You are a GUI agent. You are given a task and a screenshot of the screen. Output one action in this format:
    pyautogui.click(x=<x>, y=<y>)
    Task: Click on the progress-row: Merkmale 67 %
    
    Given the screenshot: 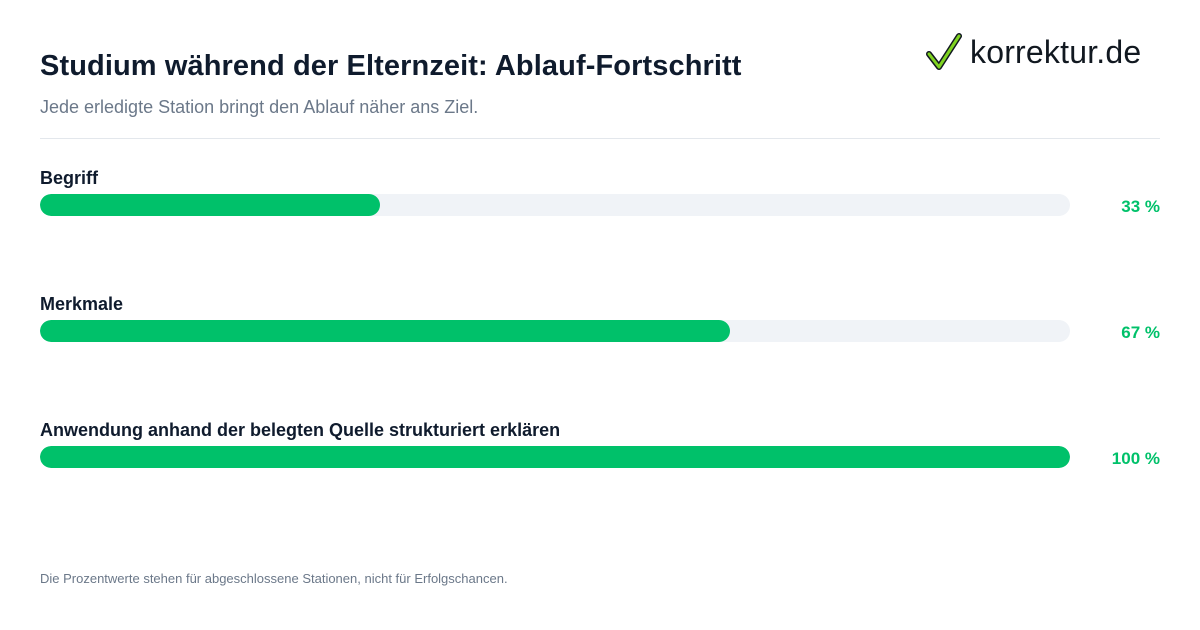 What is the action you would take?
    pyautogui.click(x=600, y=319)
    